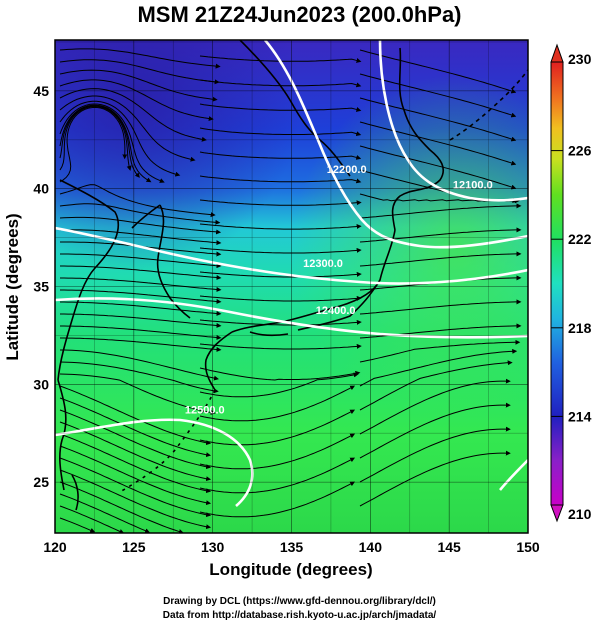  I want to click on colorbar-top-cap, so click(557, 53).